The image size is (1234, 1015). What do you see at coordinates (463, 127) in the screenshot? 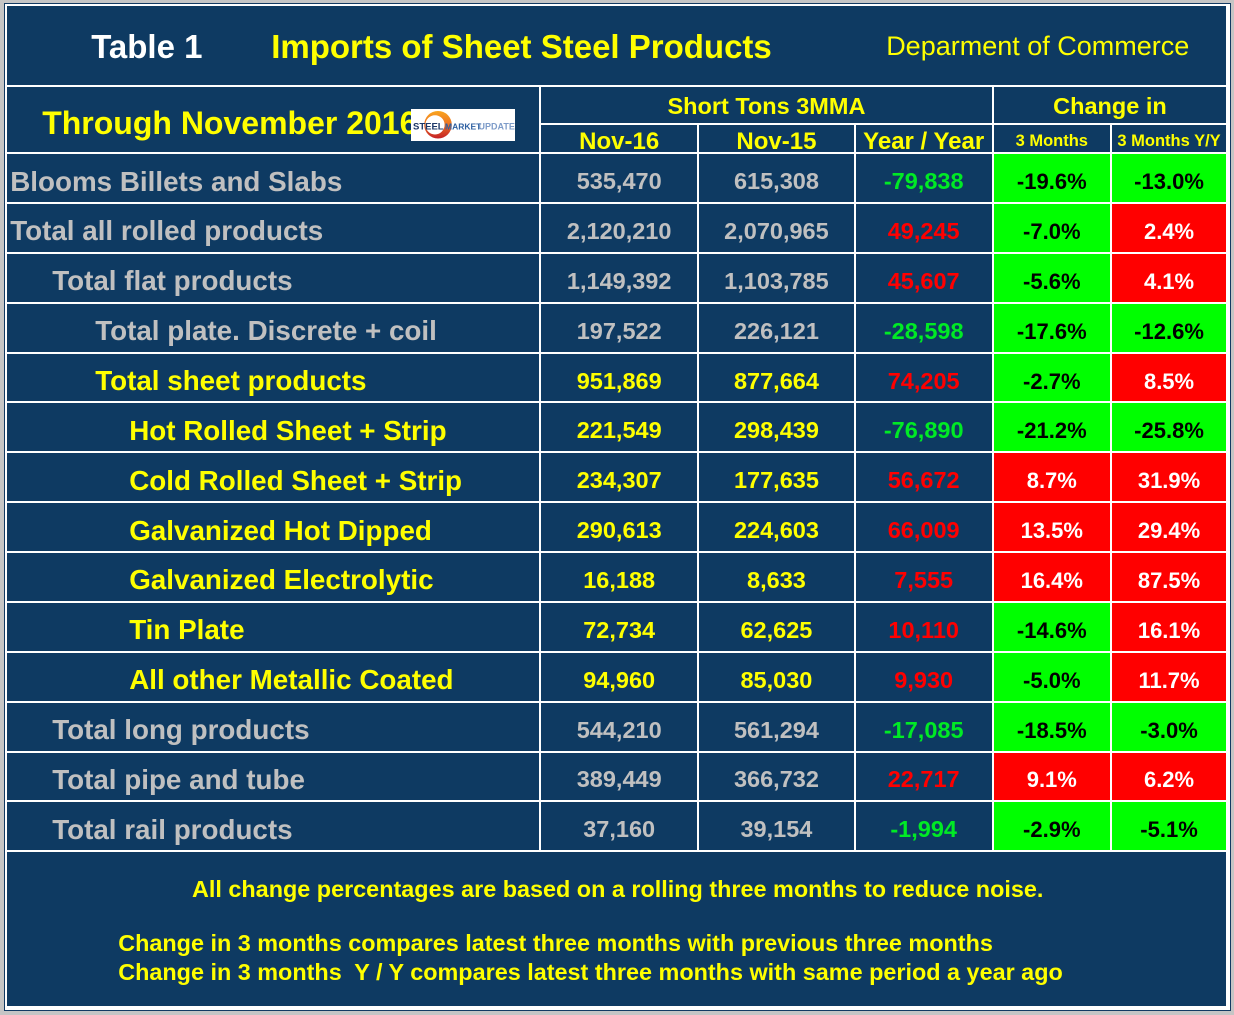
I see `svg-text: MARKET` at bounding box center [463, 127].